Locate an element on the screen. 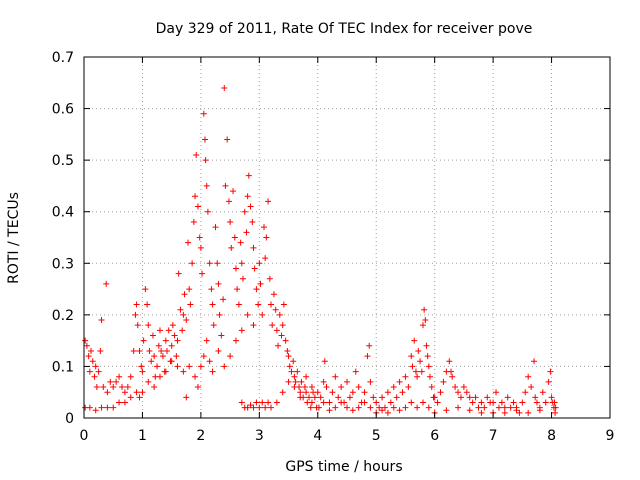 This screenshot has height=480, width=640. x-tick-label: 4 is located at coordinates (317, 436).